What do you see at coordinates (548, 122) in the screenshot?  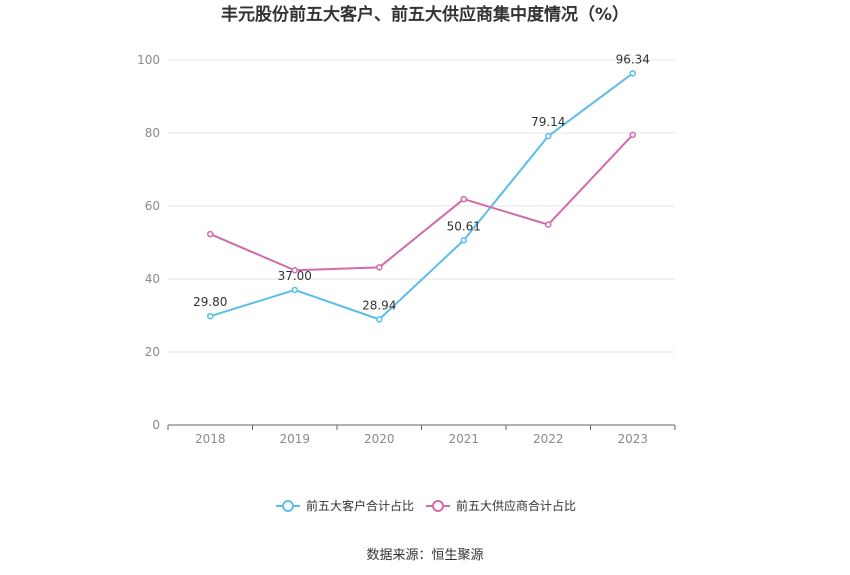 I see `data-label: 79.14` at bounding box center [548, 122].